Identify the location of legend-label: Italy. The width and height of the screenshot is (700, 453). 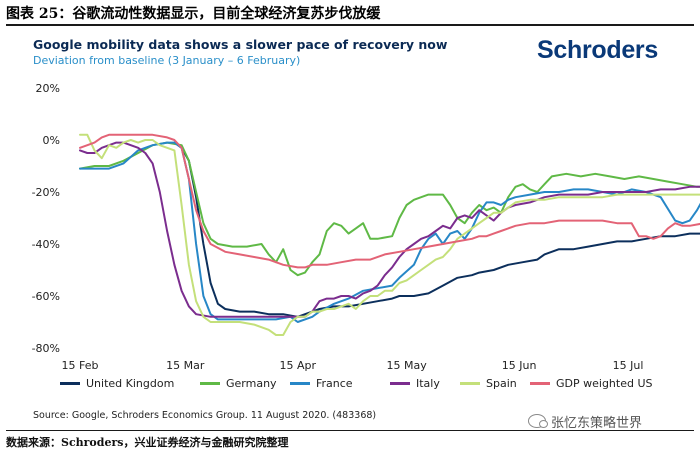
(428, 383).